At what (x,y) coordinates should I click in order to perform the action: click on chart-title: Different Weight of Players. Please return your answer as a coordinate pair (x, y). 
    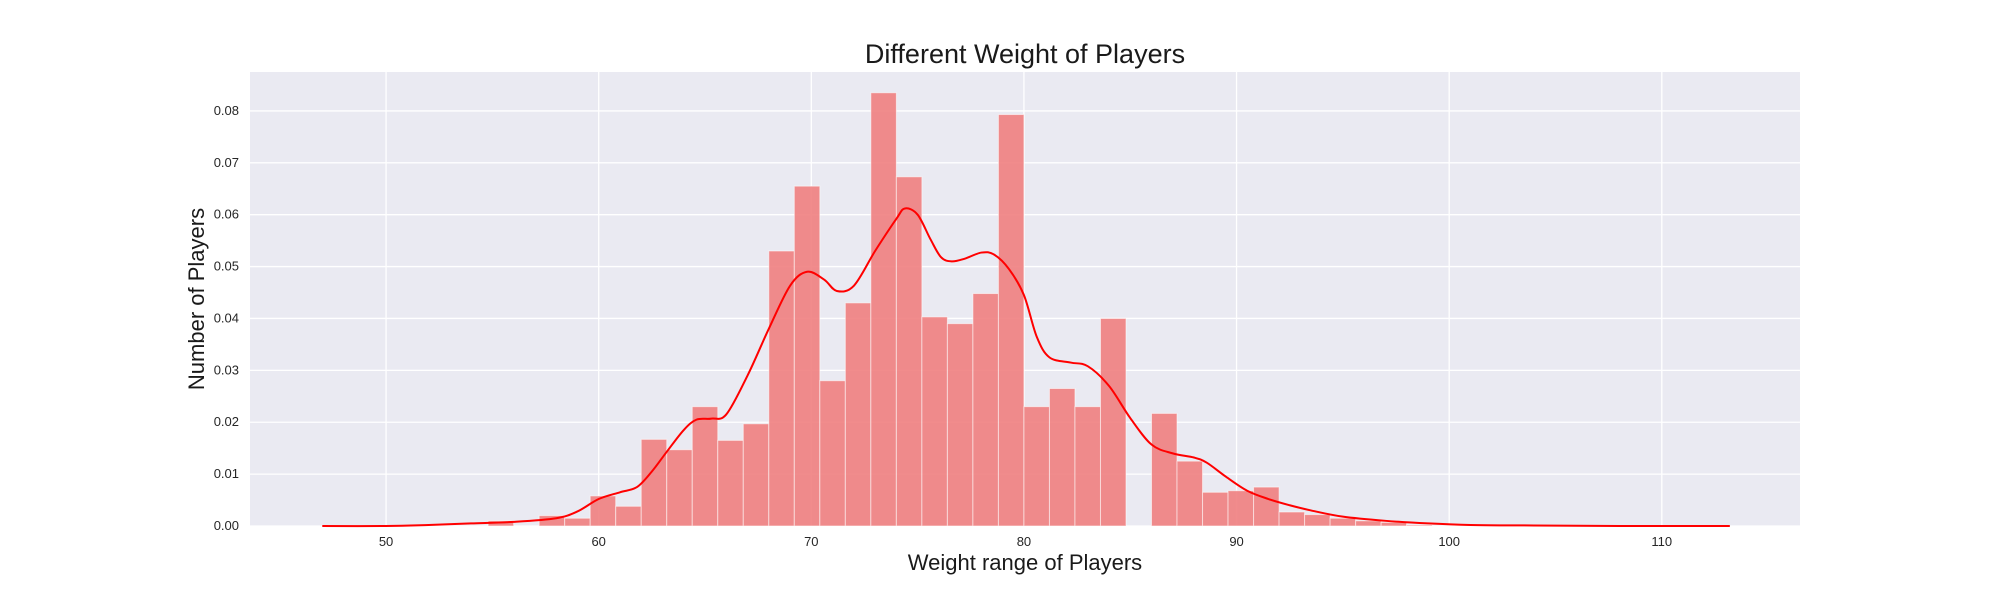
    Looking at the image, I should click on (1025, 54).